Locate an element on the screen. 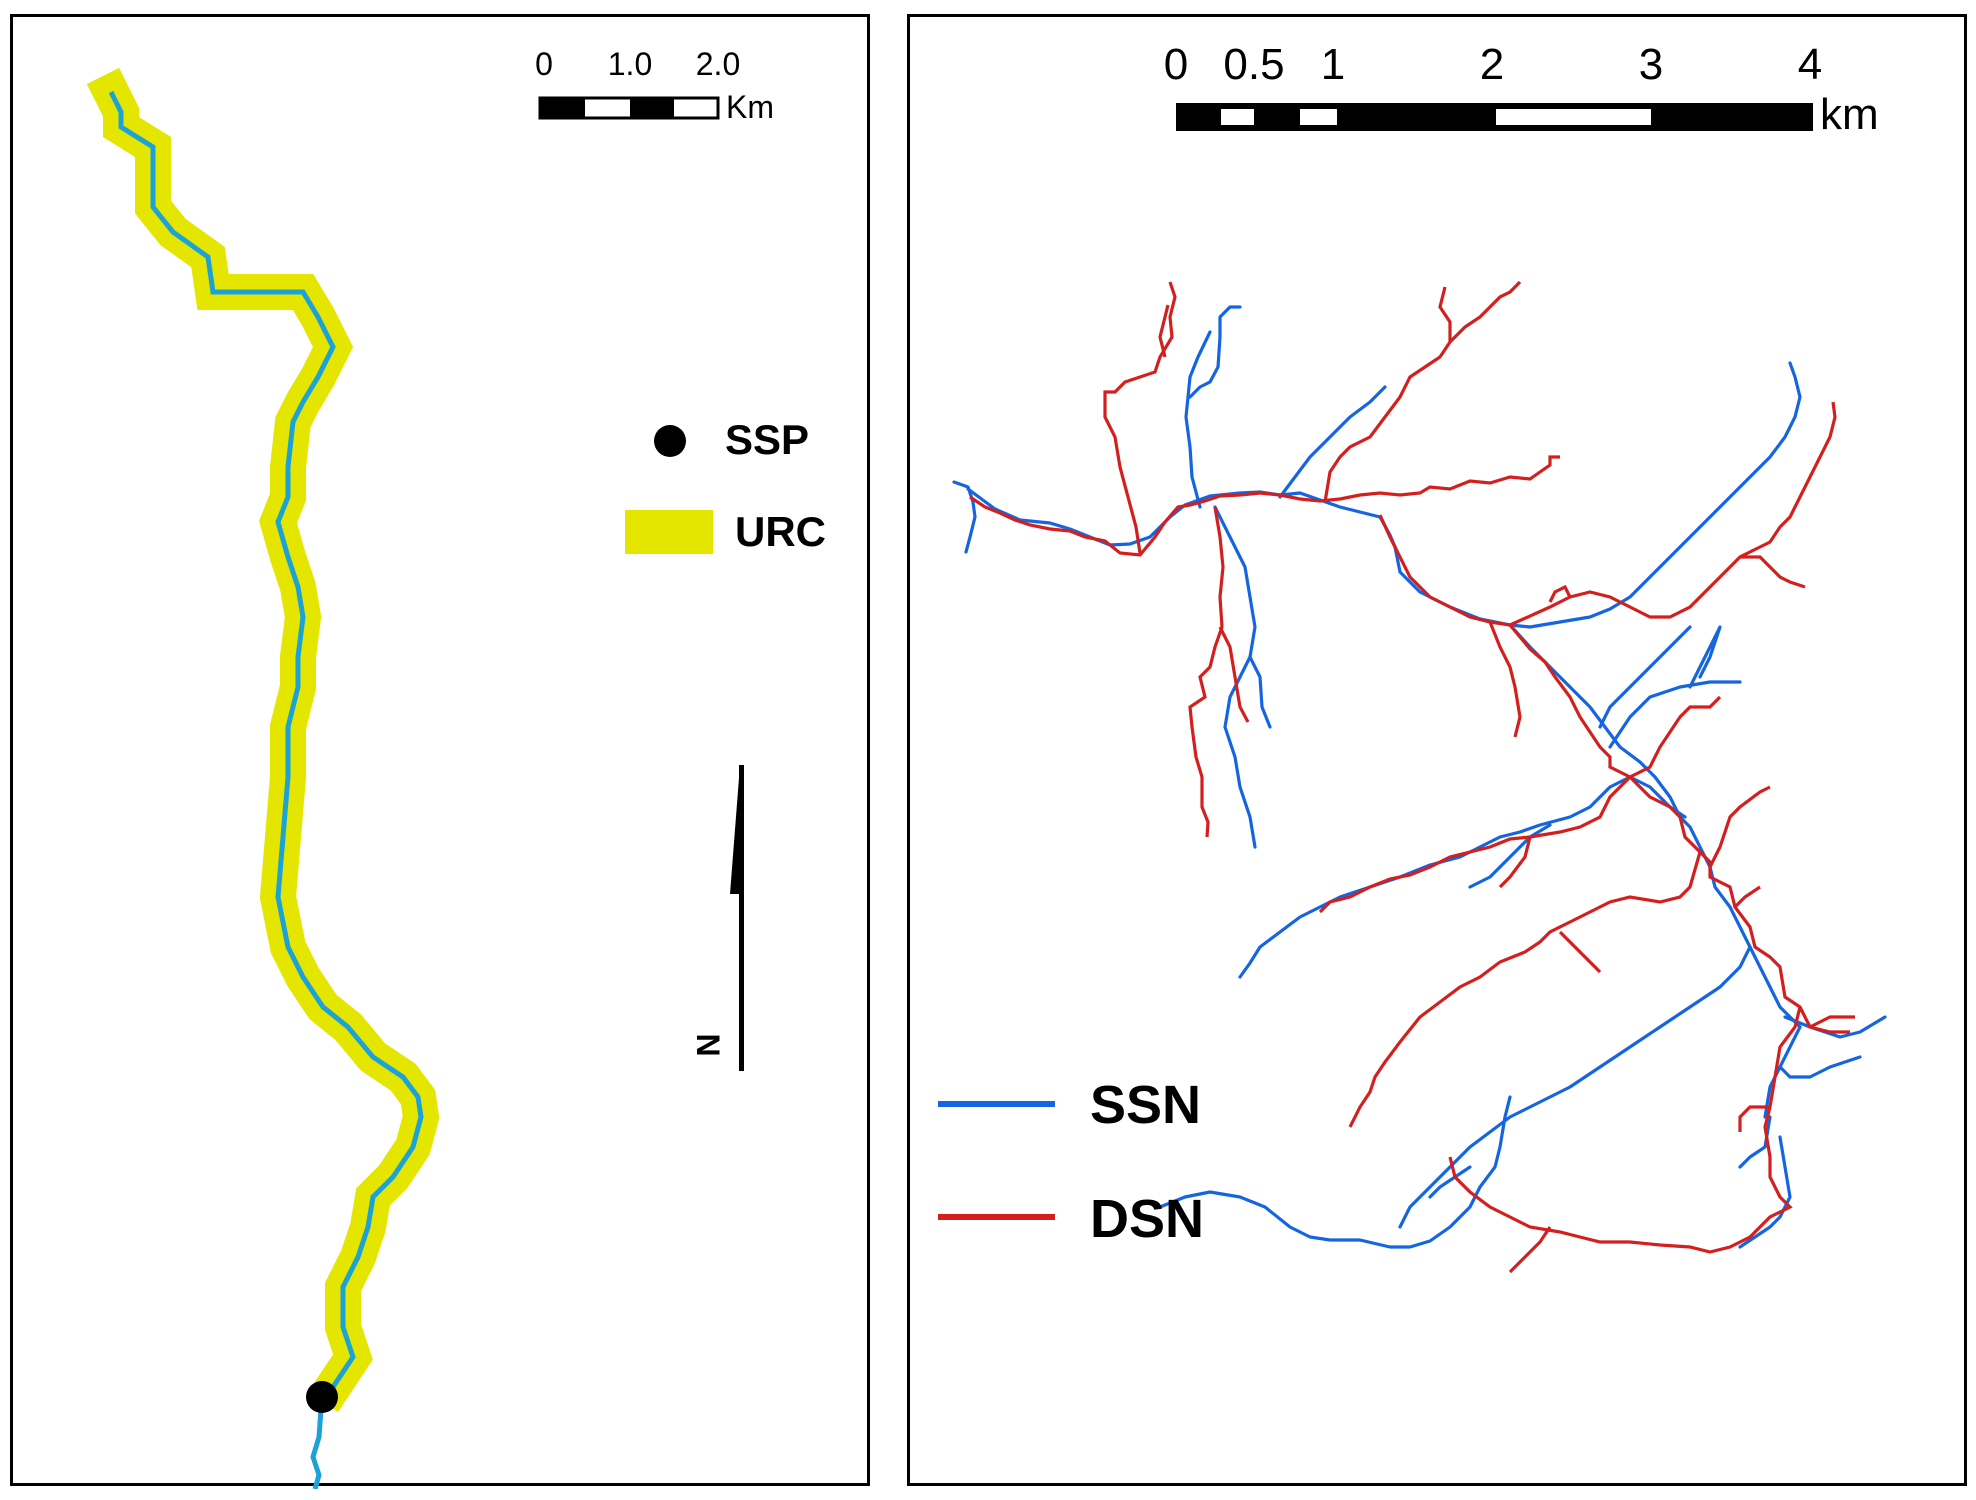 This screenshot has width=1976, height=1500. scale-tick-label: 1.0 is located at coordinates (630, 64).